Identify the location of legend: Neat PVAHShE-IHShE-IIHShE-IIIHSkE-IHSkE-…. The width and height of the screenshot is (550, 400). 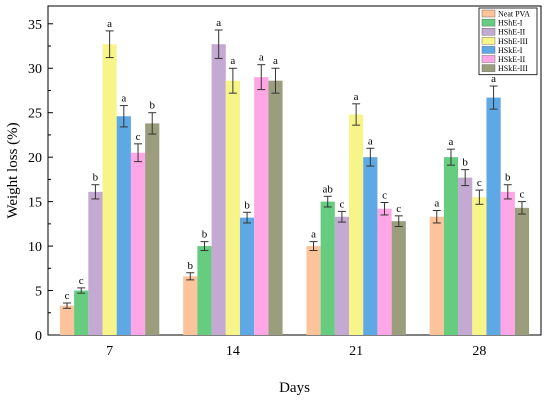
(508, 41).